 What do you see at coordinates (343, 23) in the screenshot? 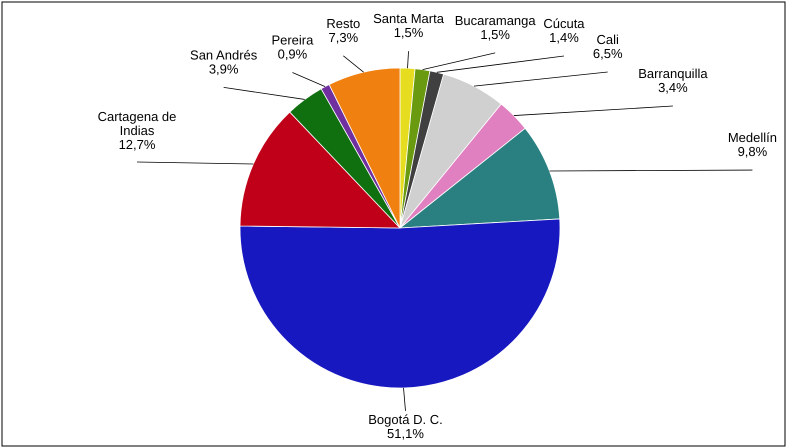
I see `slice-label: Resto` at bounding box center [343, 23].